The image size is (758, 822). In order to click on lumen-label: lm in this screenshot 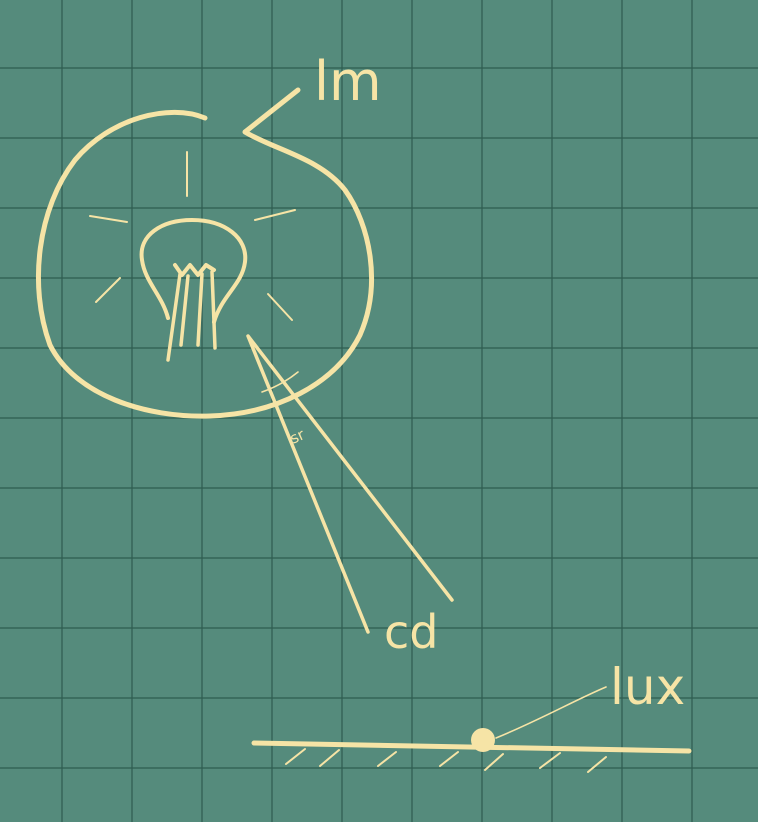, I will do `click(348, 81)`.